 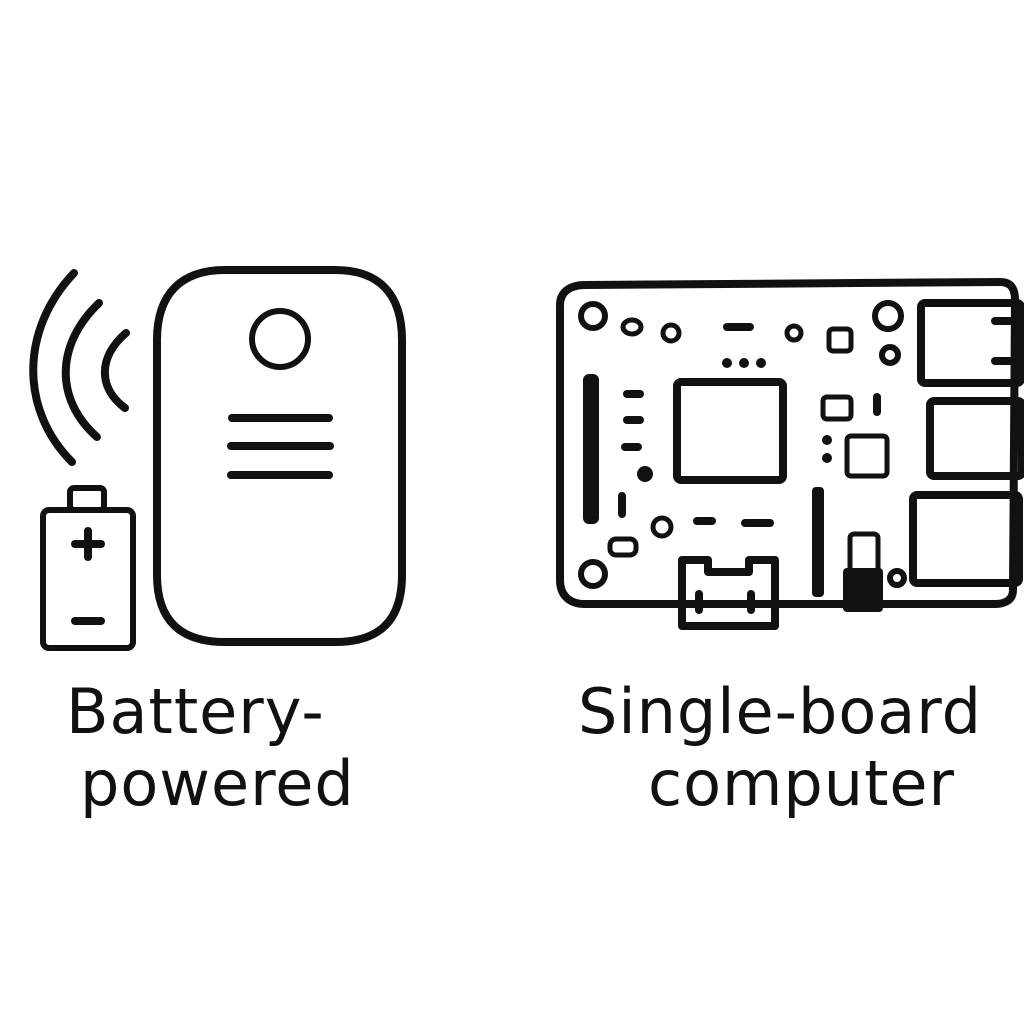 I want to click on single-board-computer-label-line-1: Single-board, so click(x=780, y=711).